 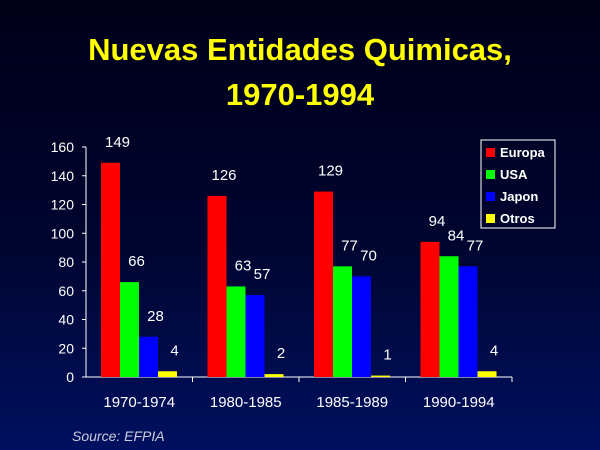 I want to click on y-tick-label: 80, so click(x=66, y=262).